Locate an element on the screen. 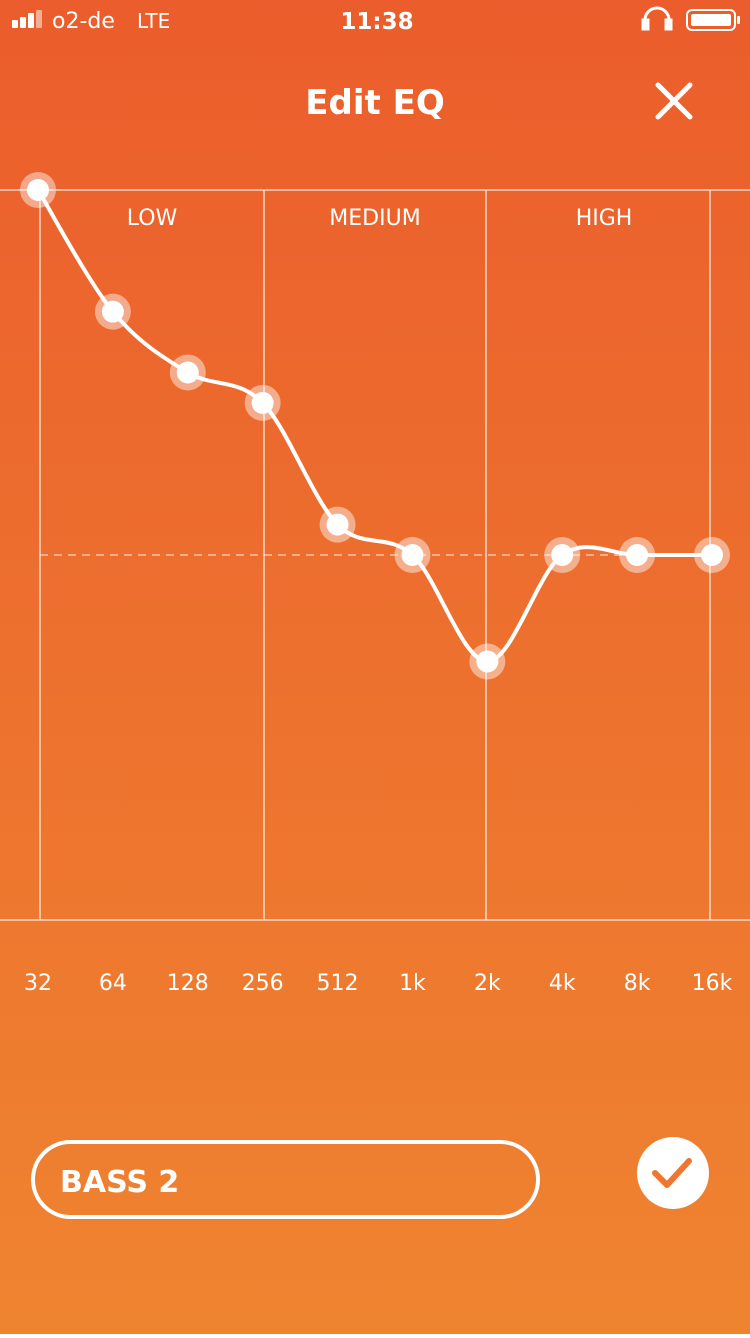 The height and width of the screenshot is (1338, 750). x-tick-label: 1k is located at coordinates (412, 983).